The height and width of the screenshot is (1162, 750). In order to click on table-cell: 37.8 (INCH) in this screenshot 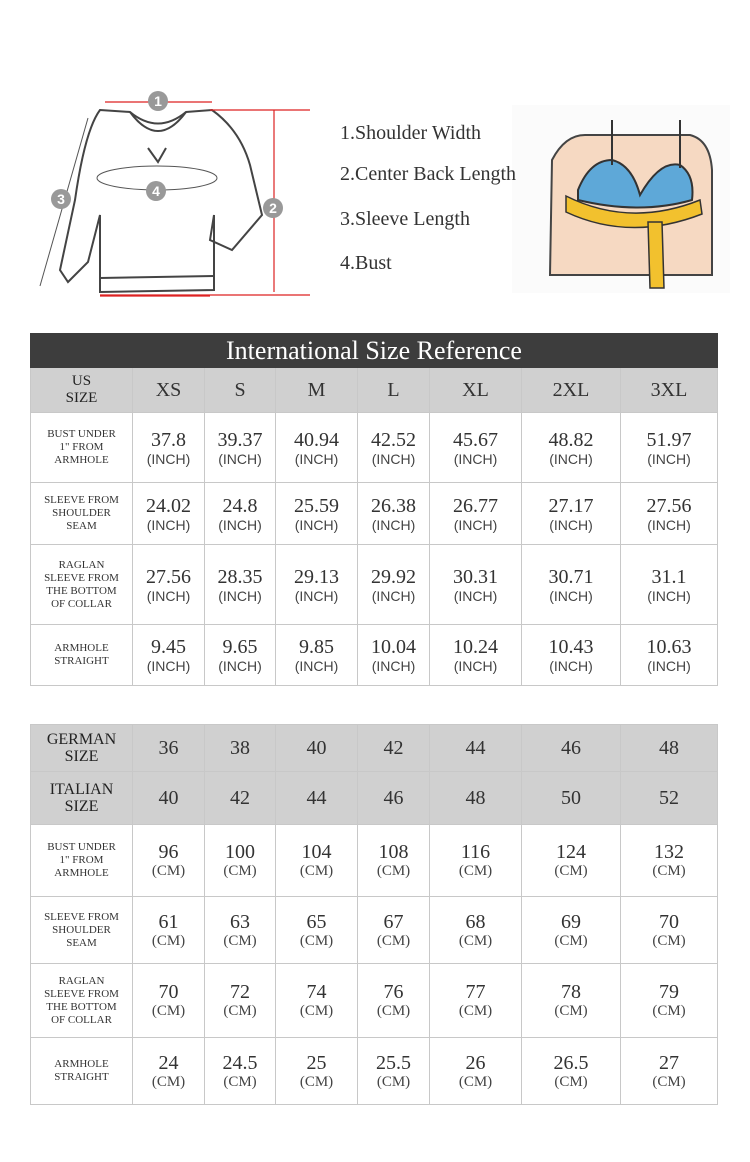, I will do `click(169, 448)`.